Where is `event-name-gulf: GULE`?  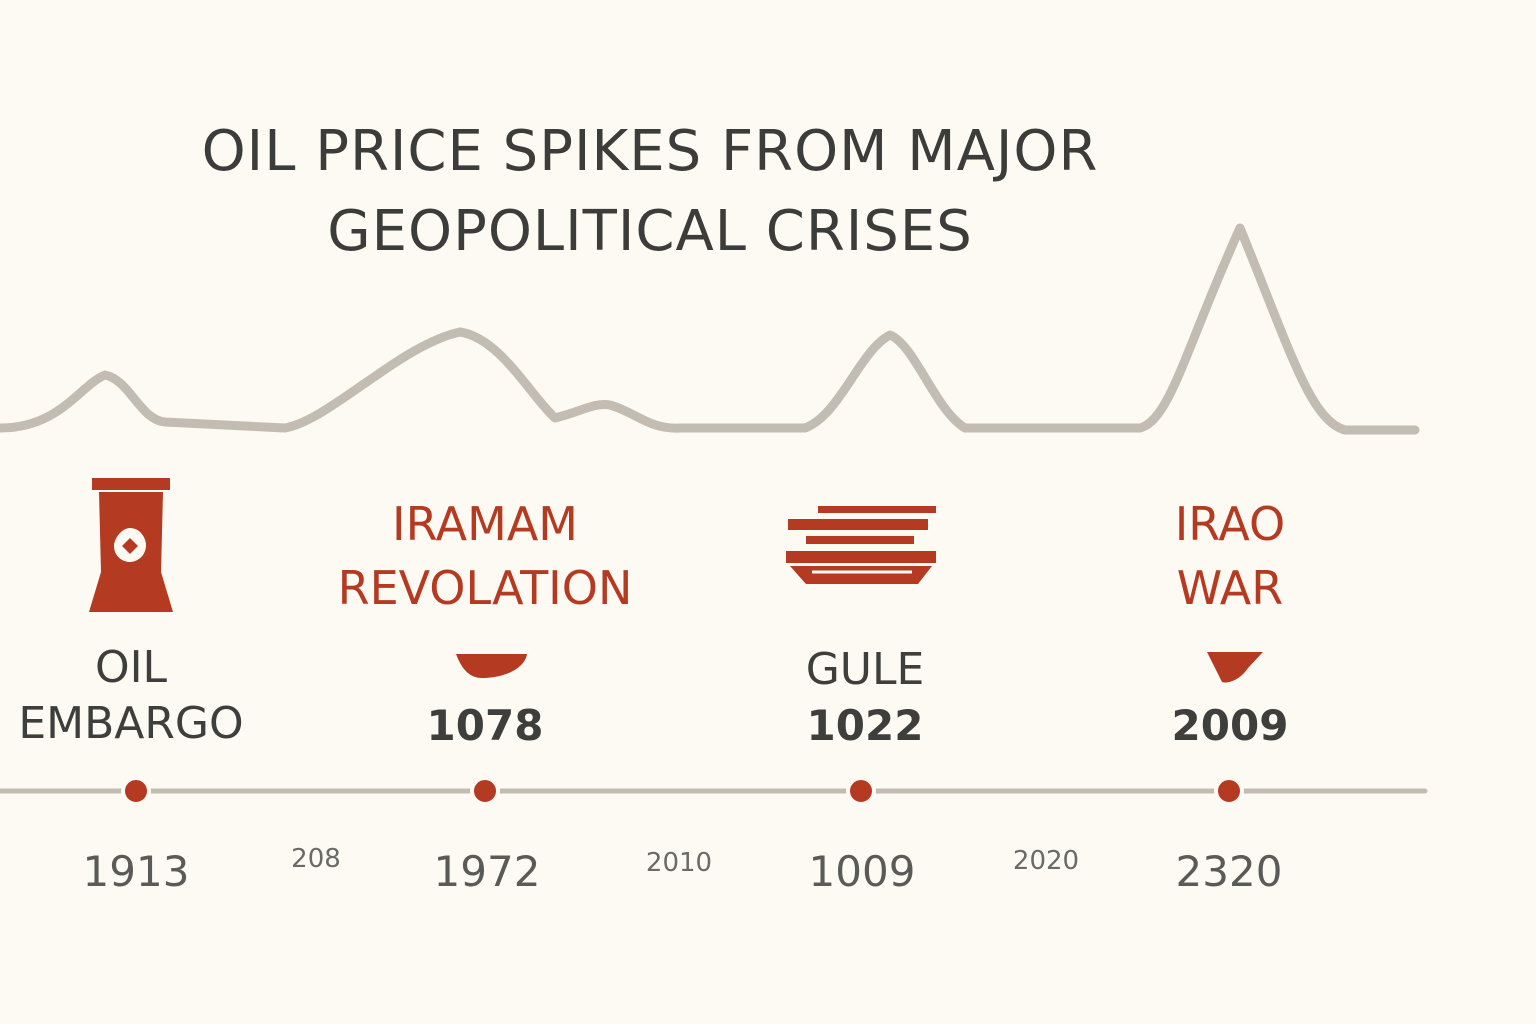
event-name-gulf: GULE is located at coordinates (865, 669).